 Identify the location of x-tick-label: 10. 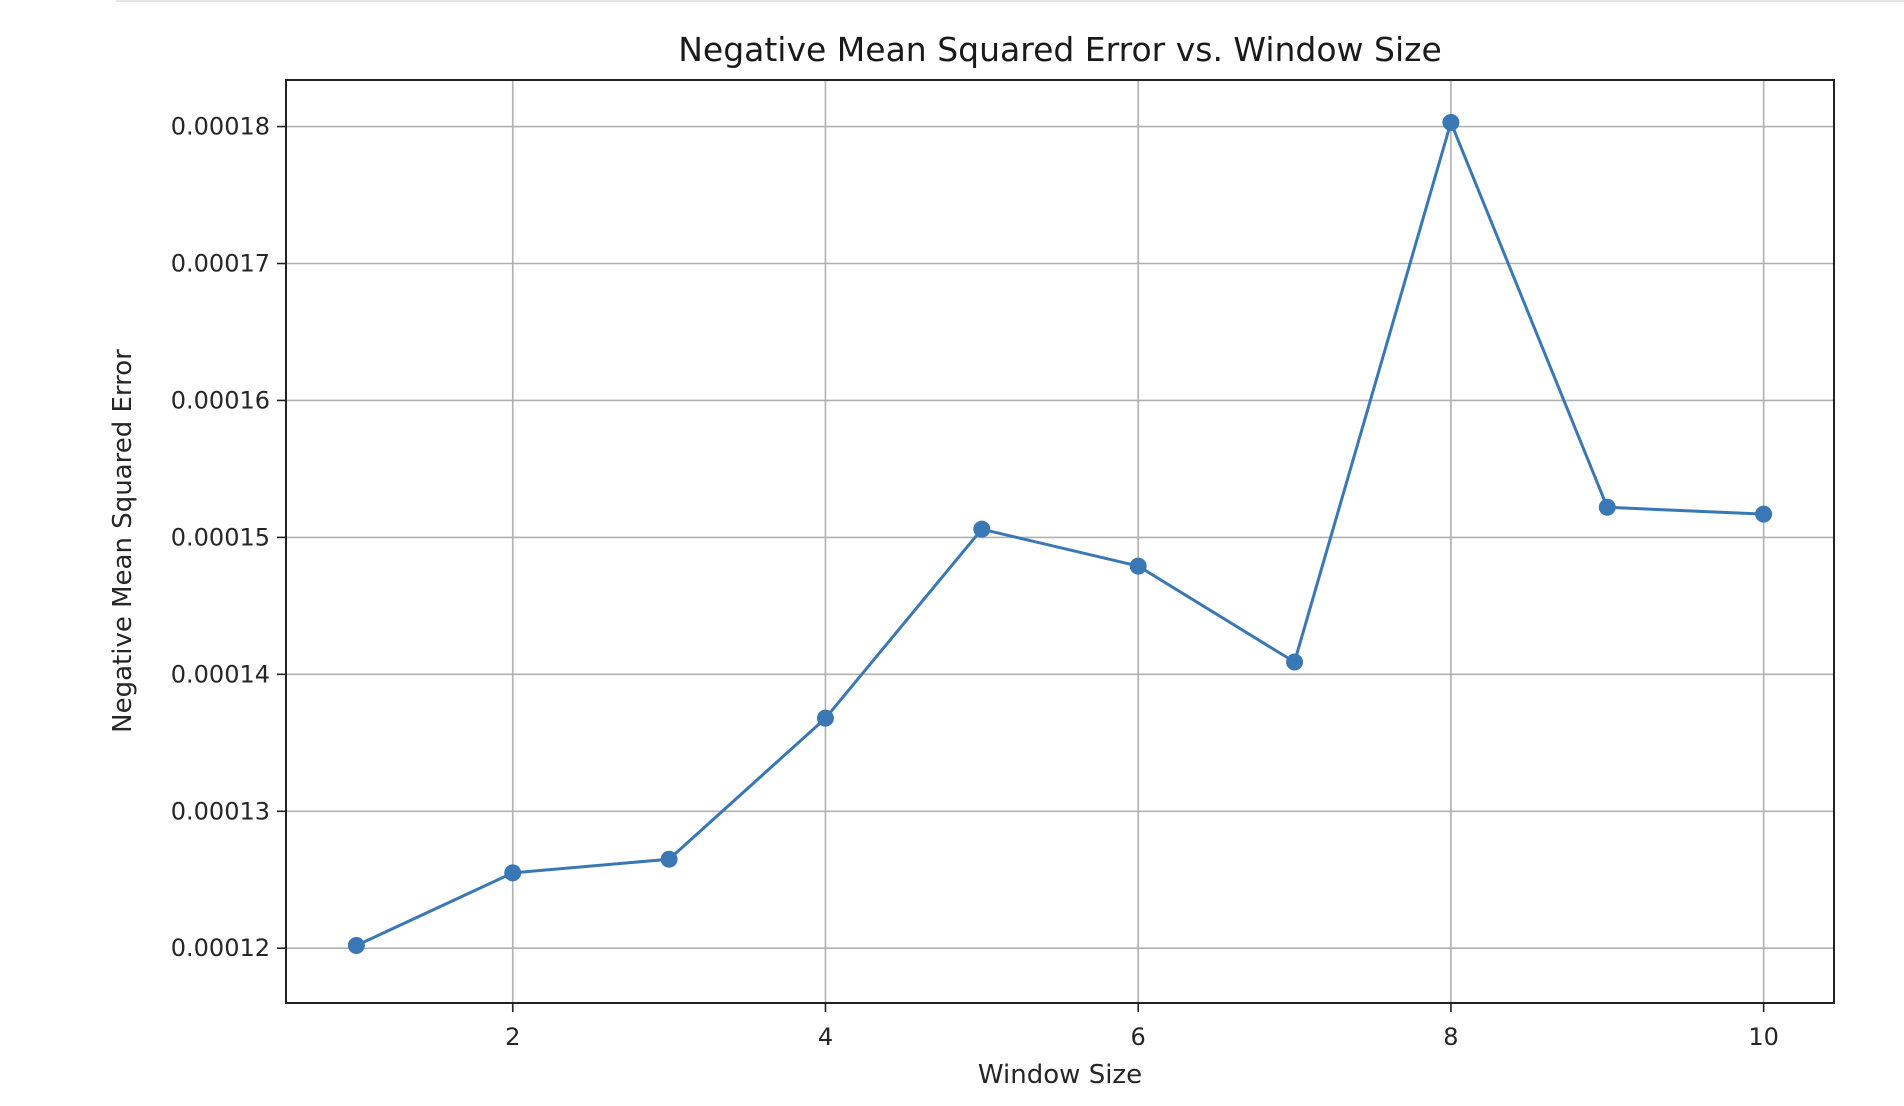
(1763, 1037).